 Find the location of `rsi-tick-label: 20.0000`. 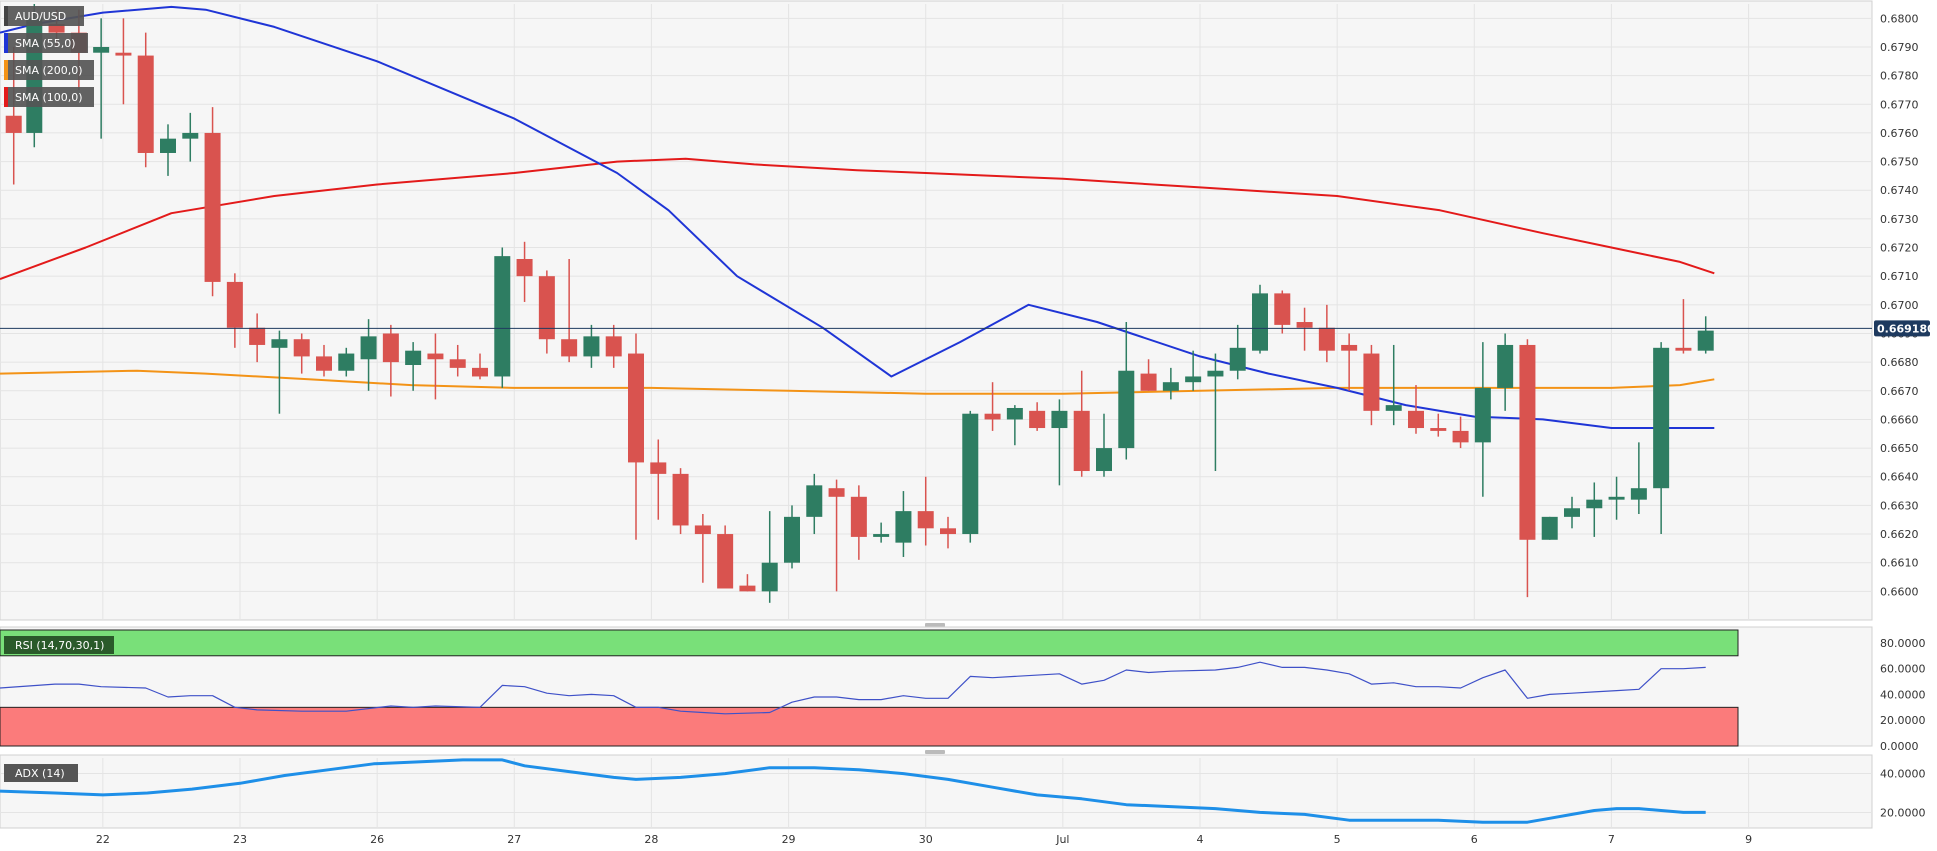

rsi-tick-label: 20.0000 is located at coordinates (1903, 720).